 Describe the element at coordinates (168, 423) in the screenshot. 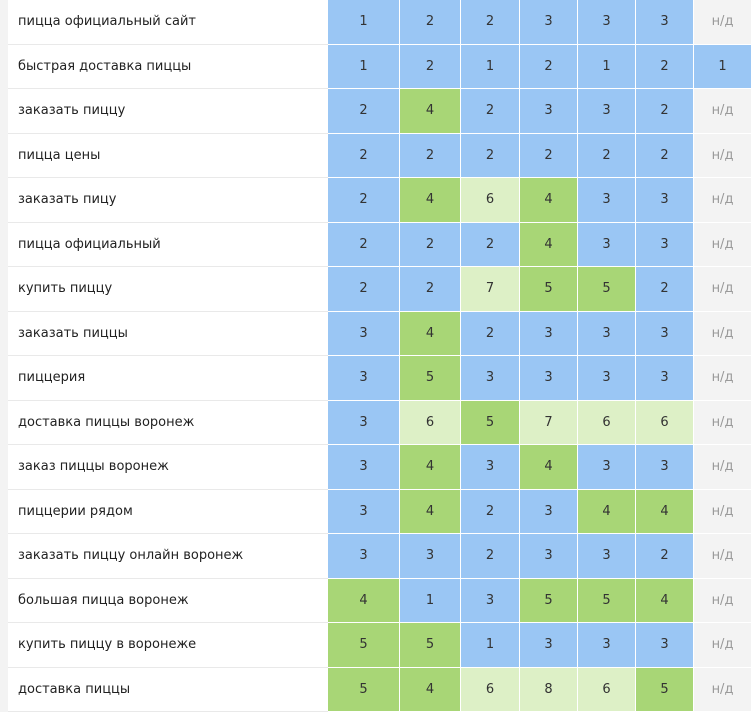

I see `keyword: доставка пиццы воронеж` at that location.